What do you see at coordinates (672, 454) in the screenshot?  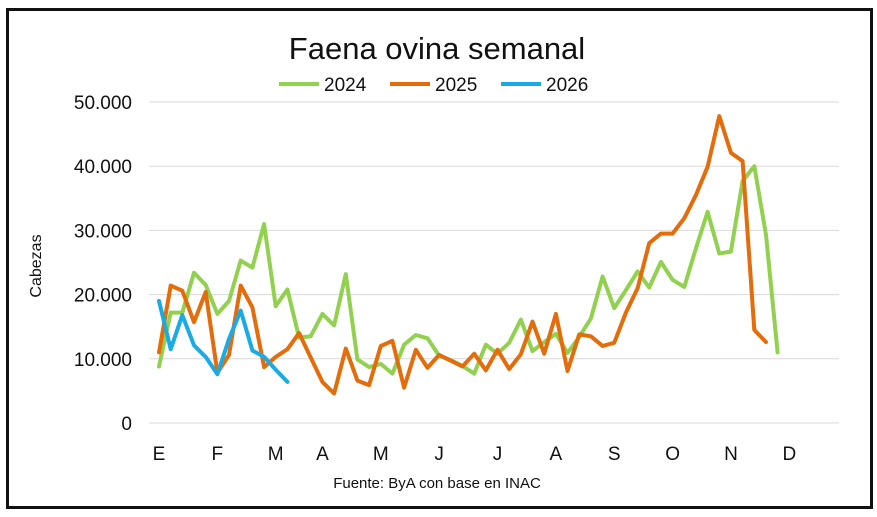 I see `x-tick-label: O` at bounding box center [672, 454].